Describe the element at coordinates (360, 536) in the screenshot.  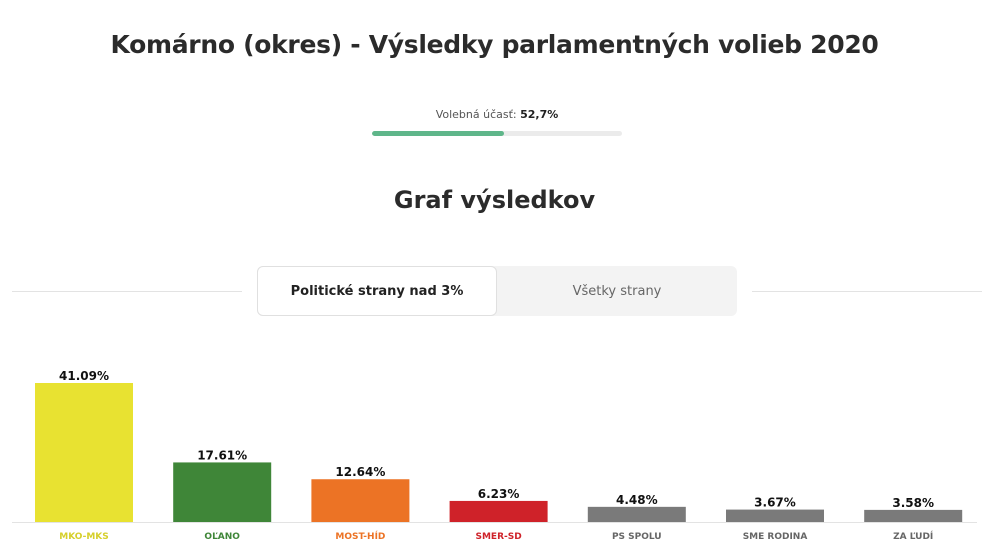
I see `category-label: MOST-HÍD` at that location.